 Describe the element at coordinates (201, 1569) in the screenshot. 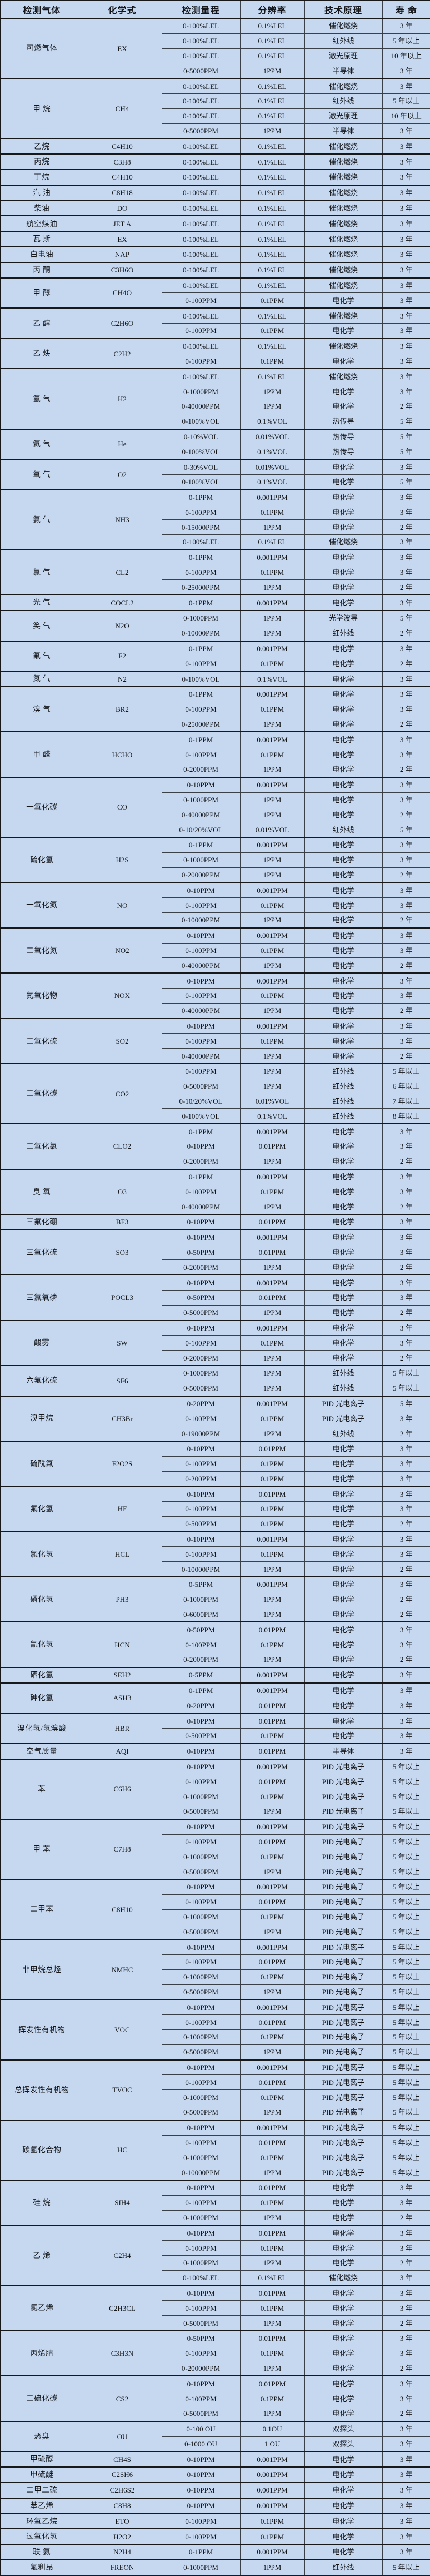

I see `range-cell: 0-10000PPM` at that location.